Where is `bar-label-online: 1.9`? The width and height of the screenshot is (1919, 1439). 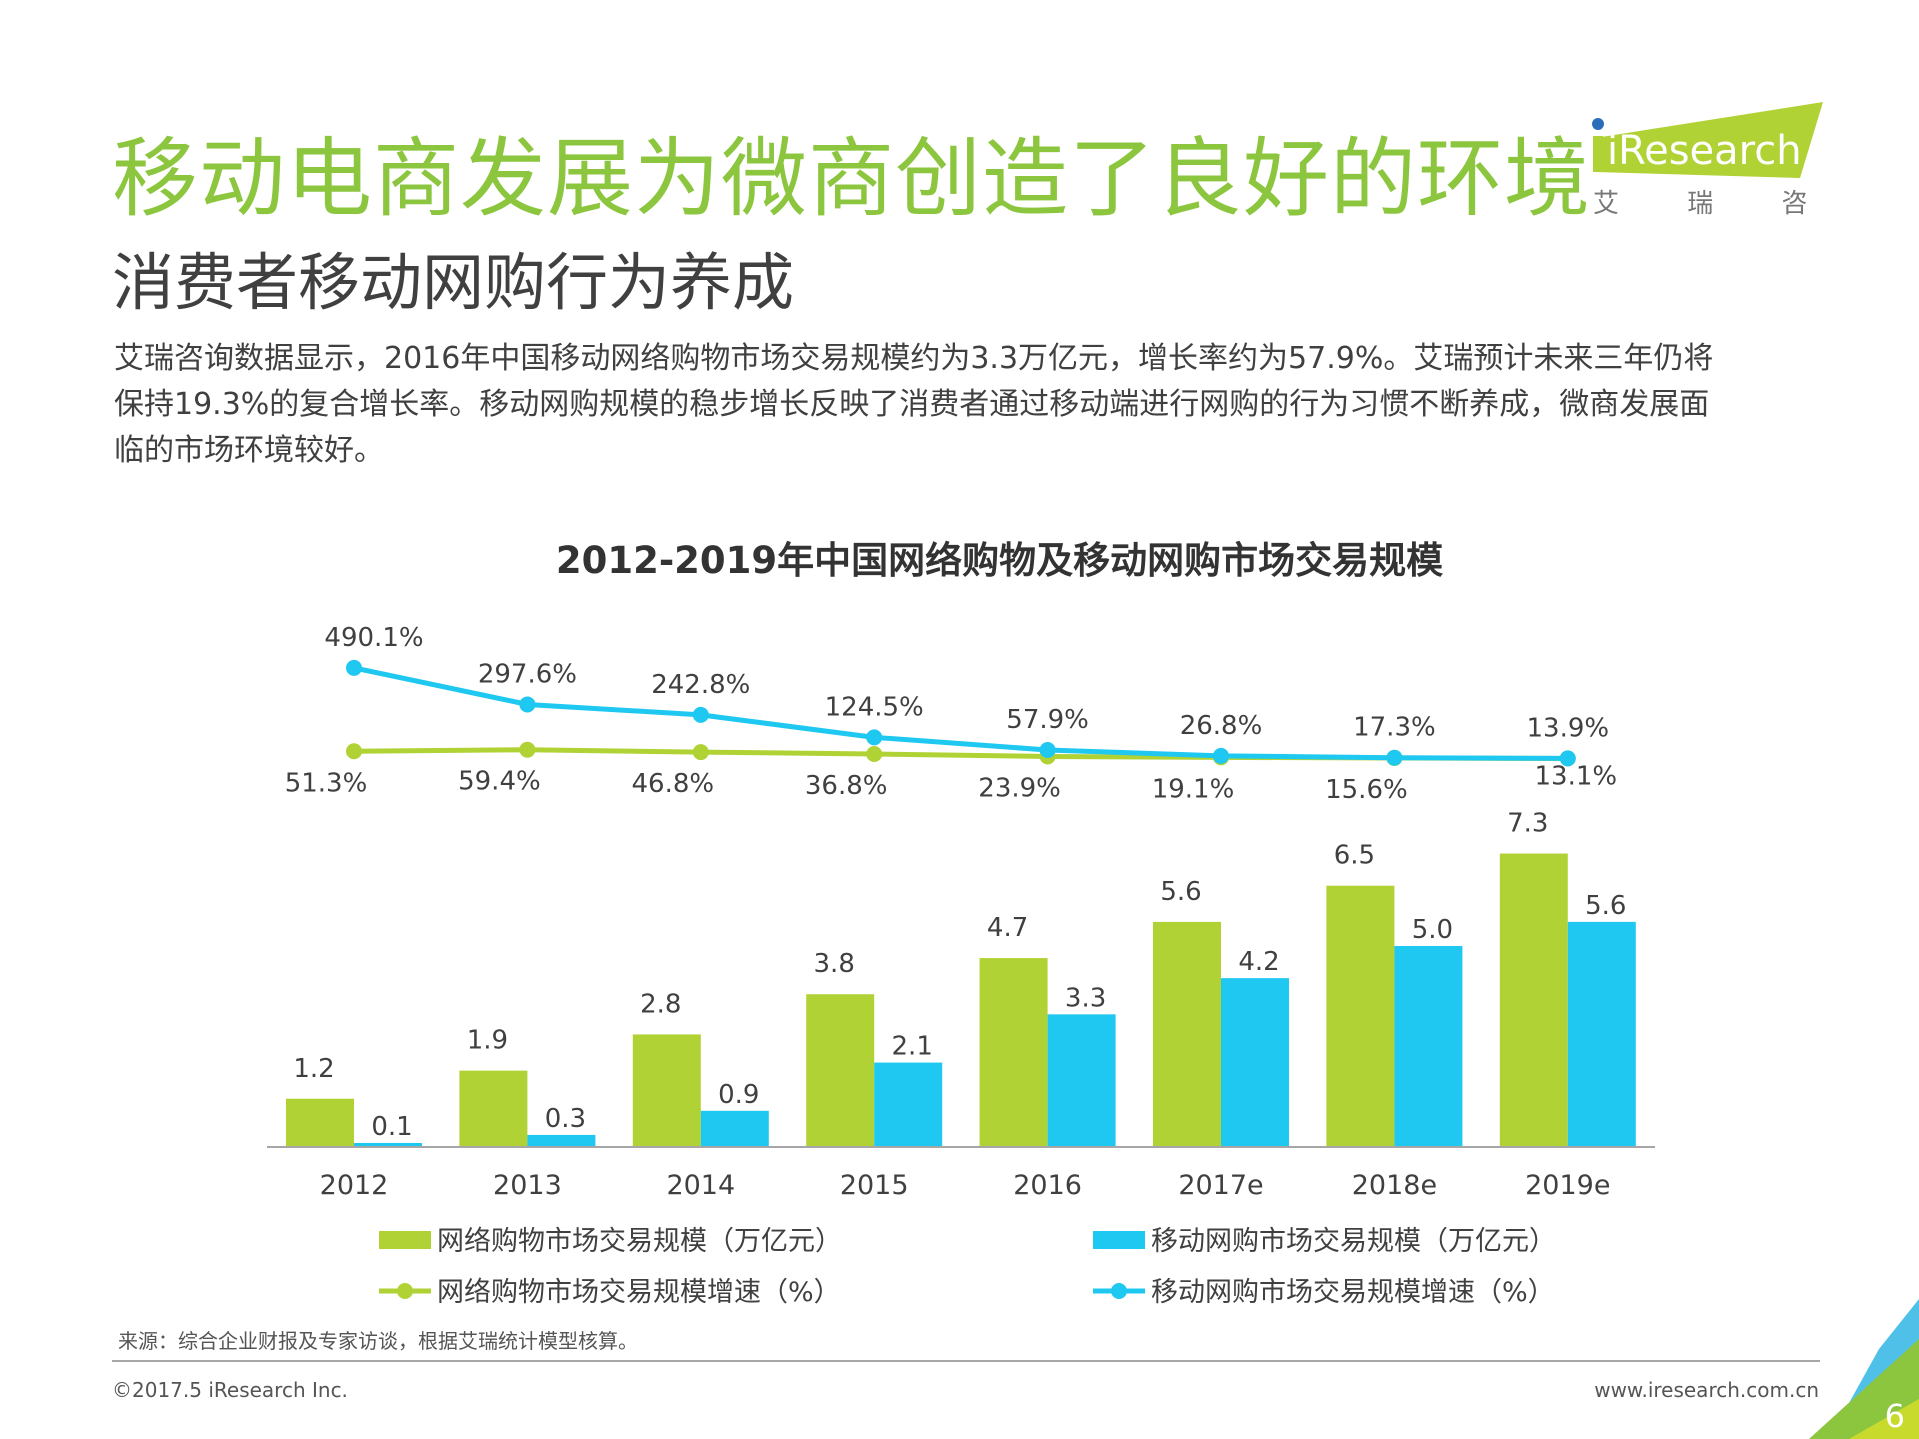
bar-label-online: 1.9 is located at coordinates (487, 1041).